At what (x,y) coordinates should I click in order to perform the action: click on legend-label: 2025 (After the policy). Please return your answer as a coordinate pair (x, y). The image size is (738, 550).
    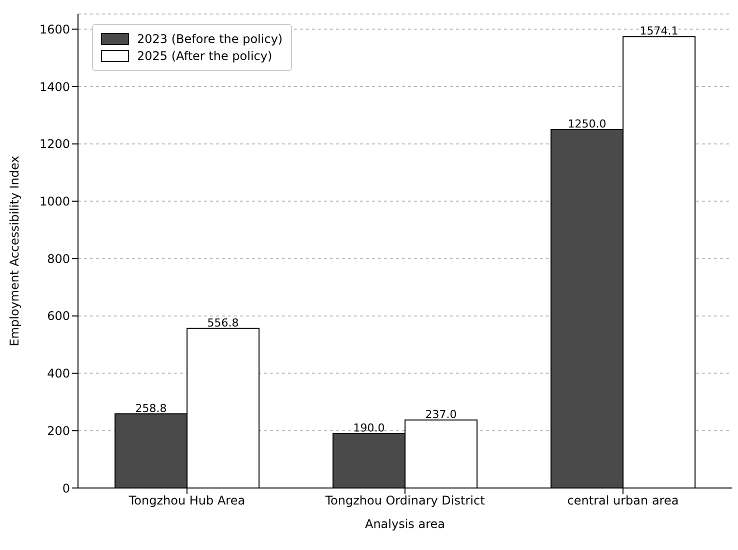
    Looking at the image, I should click on (204, 56).